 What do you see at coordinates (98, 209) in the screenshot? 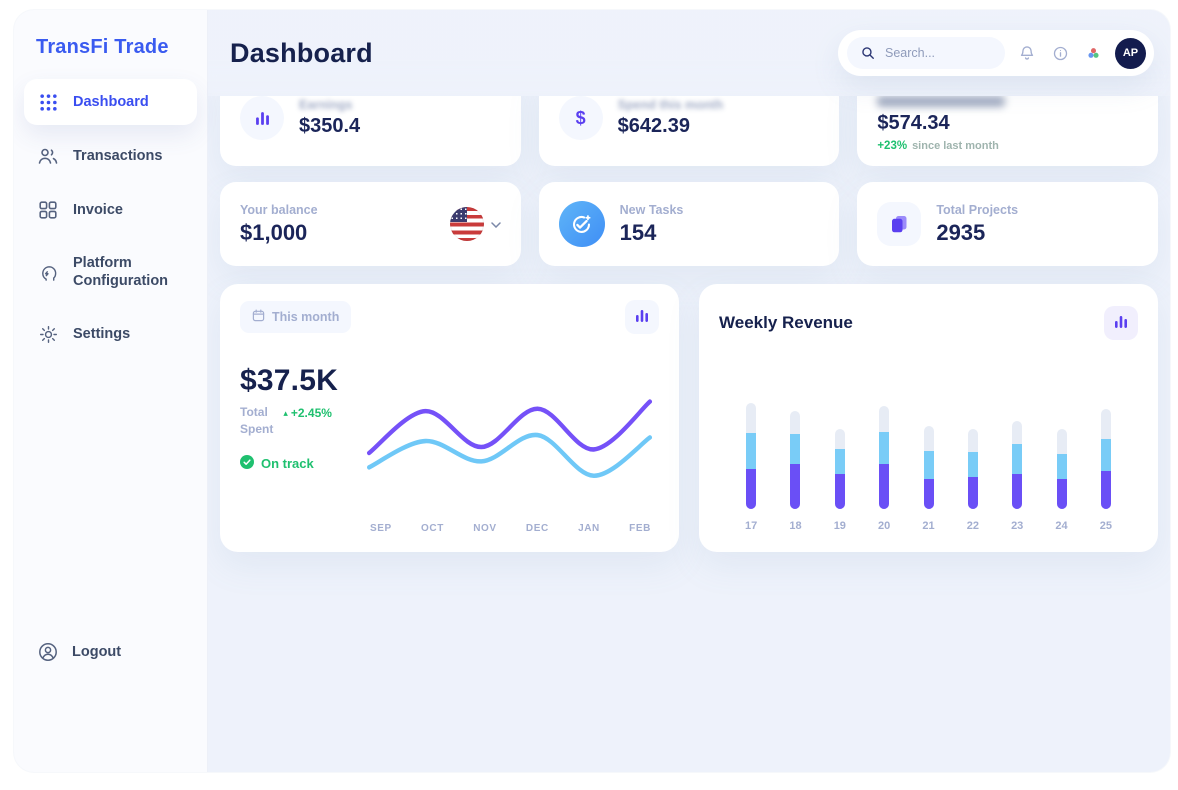
I see `sidebar-item-label: Invoice` at bounding box center [98, 209].